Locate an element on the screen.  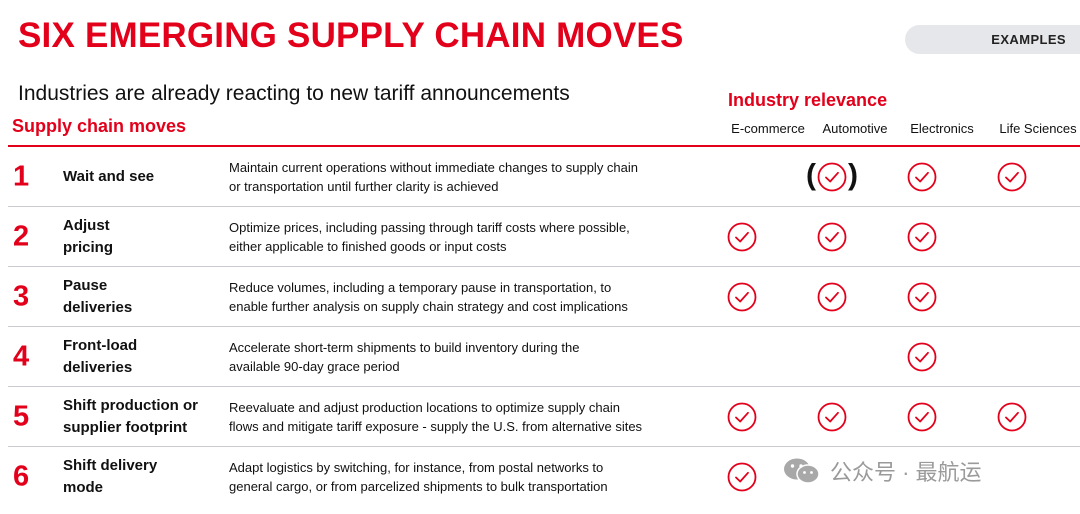
move-name: Shift production or supplier footprint is located at coordinates (143, 417).